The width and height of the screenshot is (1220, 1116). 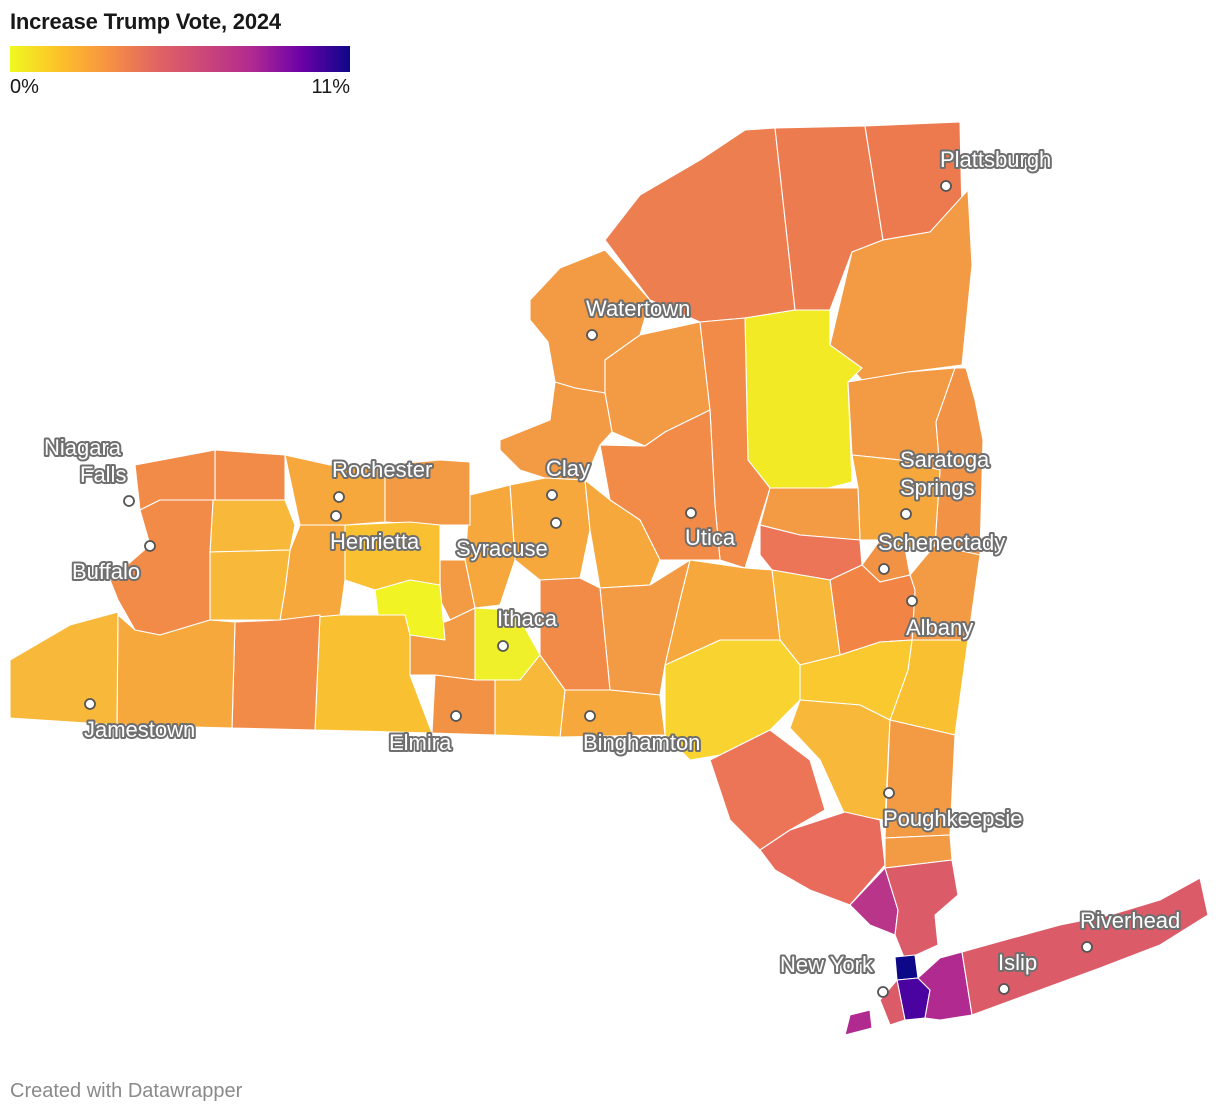 What do you see at coordinates (952, 818) in the screenshot?
I see `city-label-poughkeepsie: Poughkeepsie` at bounding box center [952, 818].